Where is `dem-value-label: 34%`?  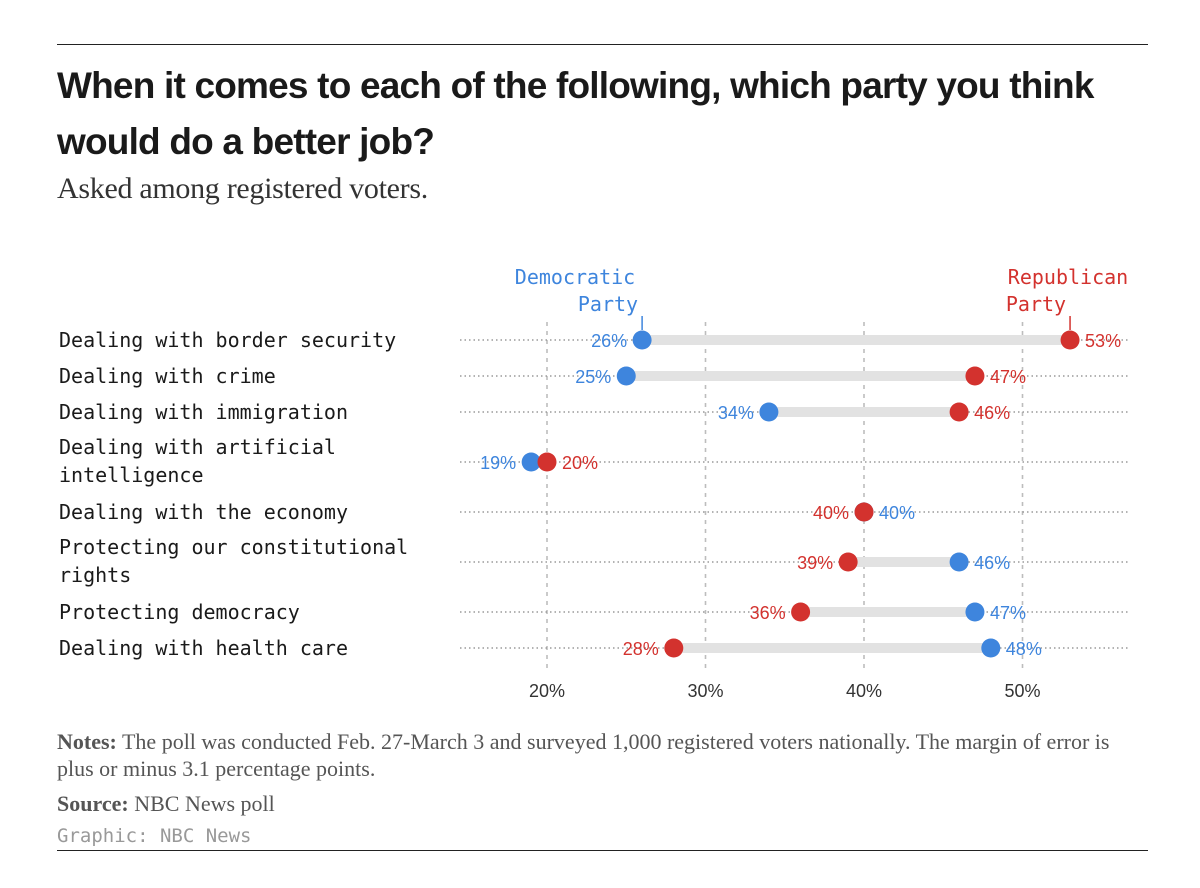
dem-value-label: 34% is located at coordinates (736, 413).